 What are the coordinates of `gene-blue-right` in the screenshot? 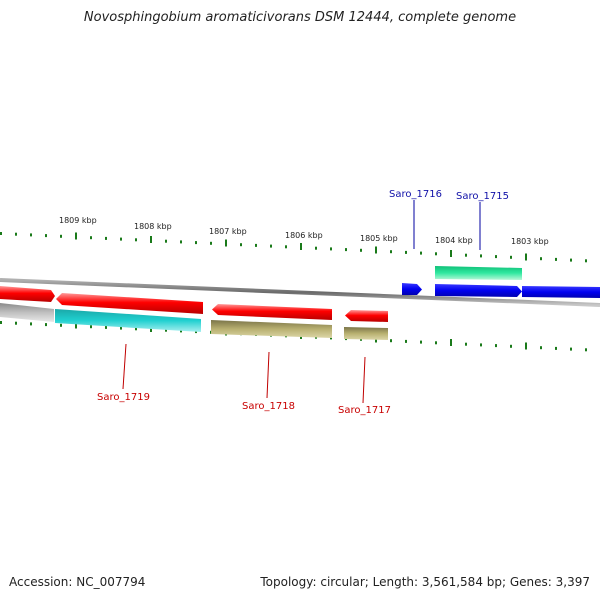 It's located at (561, 292).